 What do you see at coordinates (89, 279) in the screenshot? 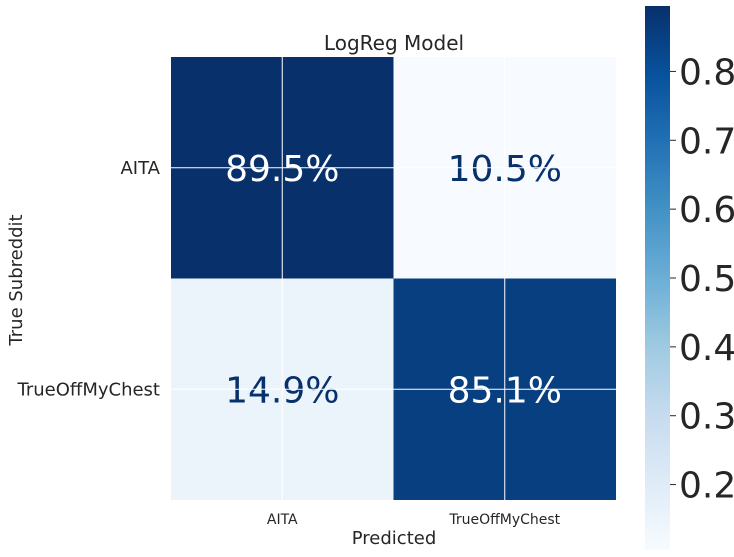
I see `y-axis-ticks: AITA TrueOffMyChest` at bounding box center [89, 279].